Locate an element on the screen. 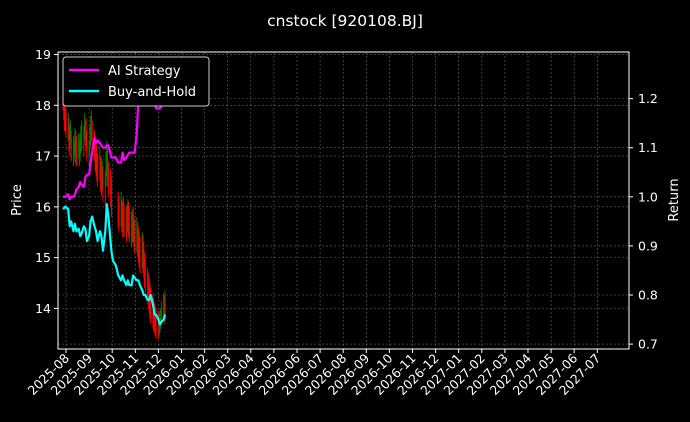 This screenshot has width=690, height=422. y-right-tick-label: 1.2 is located at coordinates (648, 98).